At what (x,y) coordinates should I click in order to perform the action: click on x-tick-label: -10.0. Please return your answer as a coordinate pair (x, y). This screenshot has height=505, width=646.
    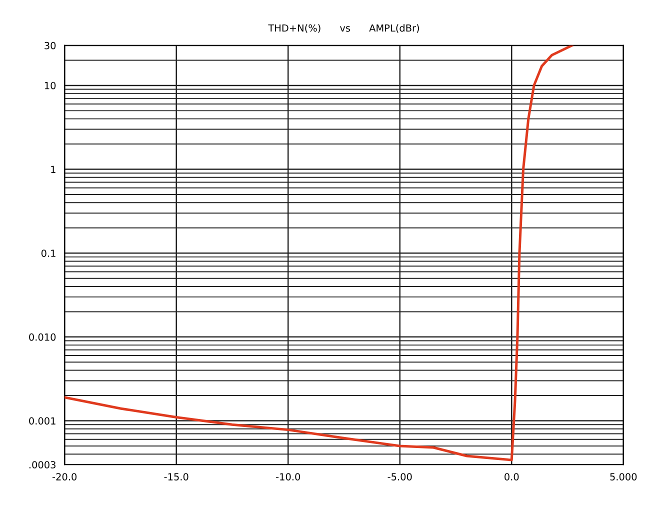
    Looking at the image, I should click on (288, 476).